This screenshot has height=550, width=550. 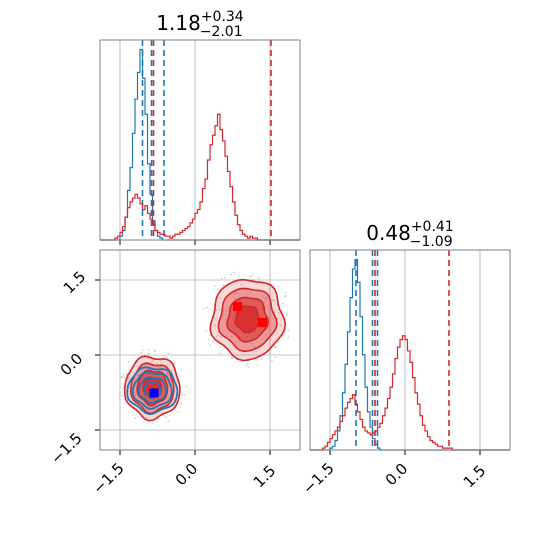 I want to click on title-param1-sup: +0.34, so click(x=222, y=17).